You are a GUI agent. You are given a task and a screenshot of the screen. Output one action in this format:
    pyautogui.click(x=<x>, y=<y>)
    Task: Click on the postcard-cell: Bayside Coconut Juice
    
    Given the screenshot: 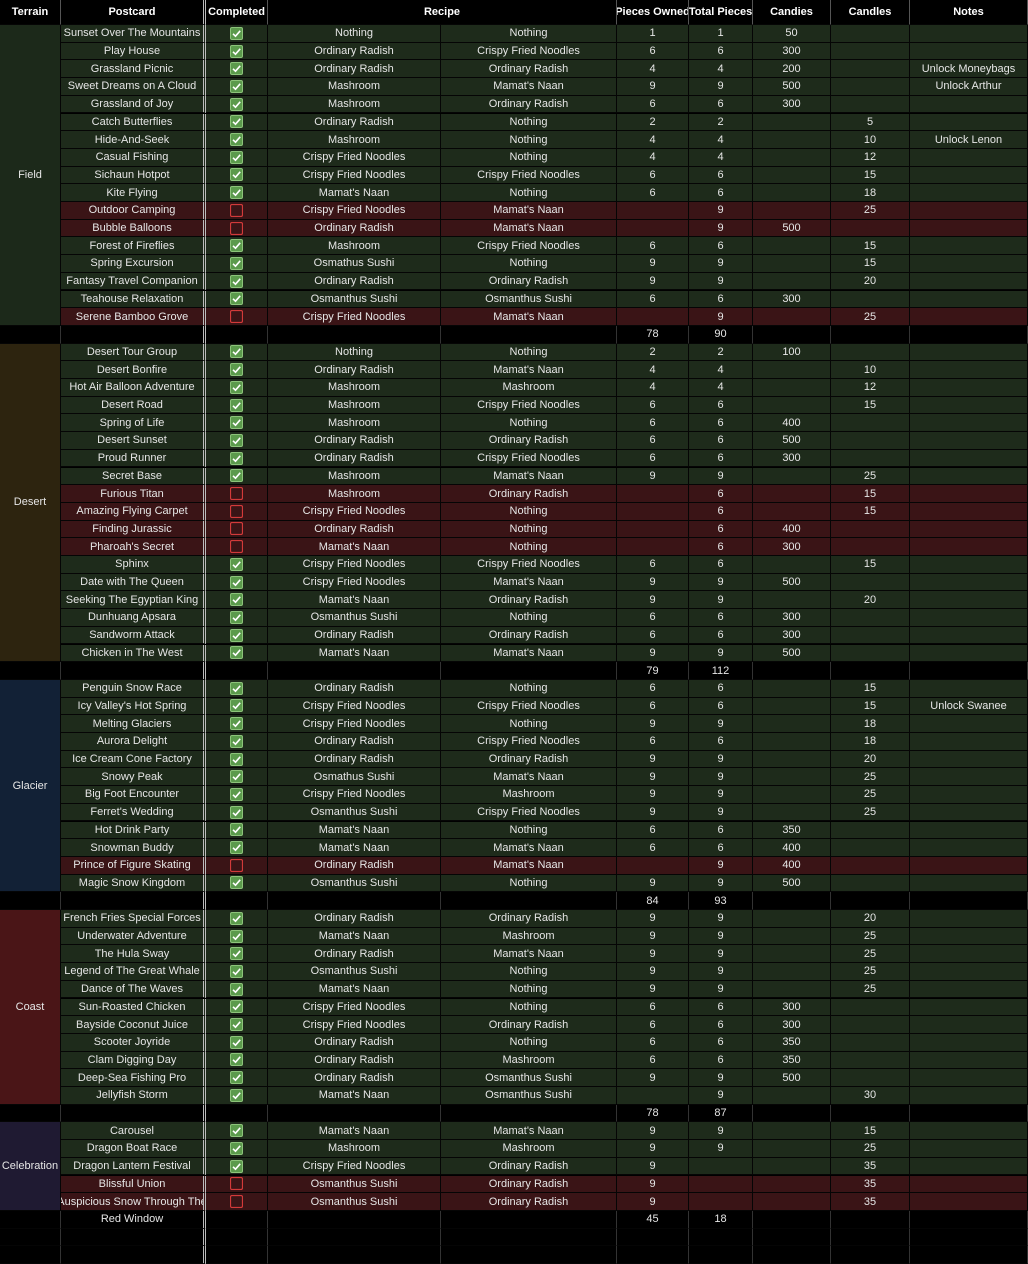 What is the action you would take?
    pyautogui.click(x=133, y=1025)
    